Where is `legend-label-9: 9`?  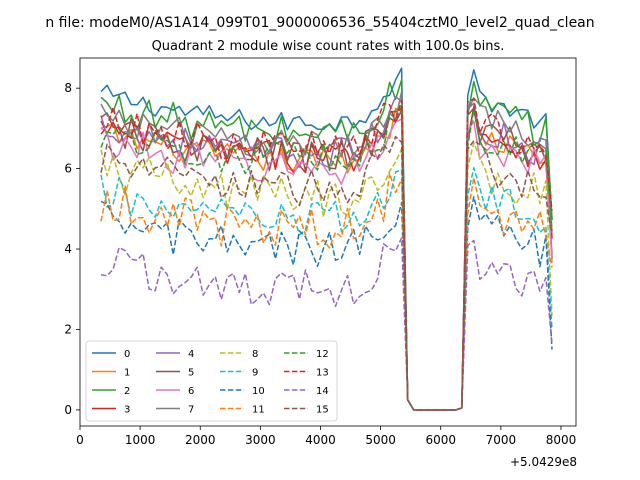
legend-label-9: 9 is located at coordinates (255, 373).